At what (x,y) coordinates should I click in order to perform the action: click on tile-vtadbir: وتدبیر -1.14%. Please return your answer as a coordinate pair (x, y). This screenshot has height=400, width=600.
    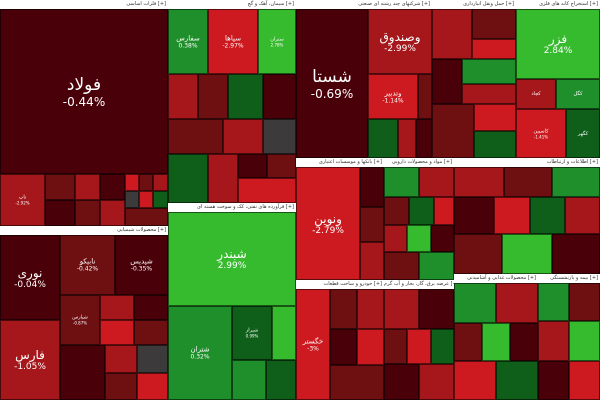
    Looking at the image, I should click on (393, 96).